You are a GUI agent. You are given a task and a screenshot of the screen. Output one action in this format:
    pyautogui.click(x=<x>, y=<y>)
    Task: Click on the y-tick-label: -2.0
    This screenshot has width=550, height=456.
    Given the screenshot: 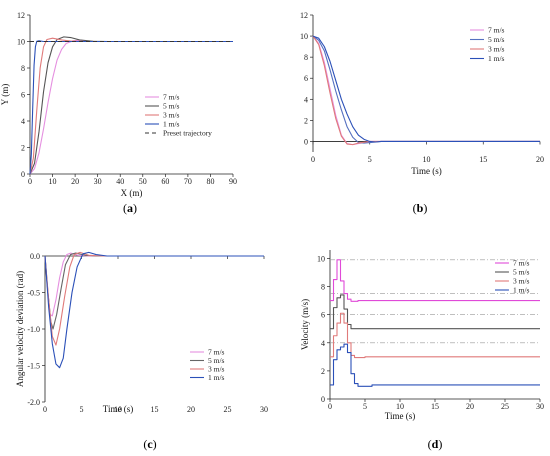 What is the action you would take?
    pyautogui.click(x=33, y=402)
    